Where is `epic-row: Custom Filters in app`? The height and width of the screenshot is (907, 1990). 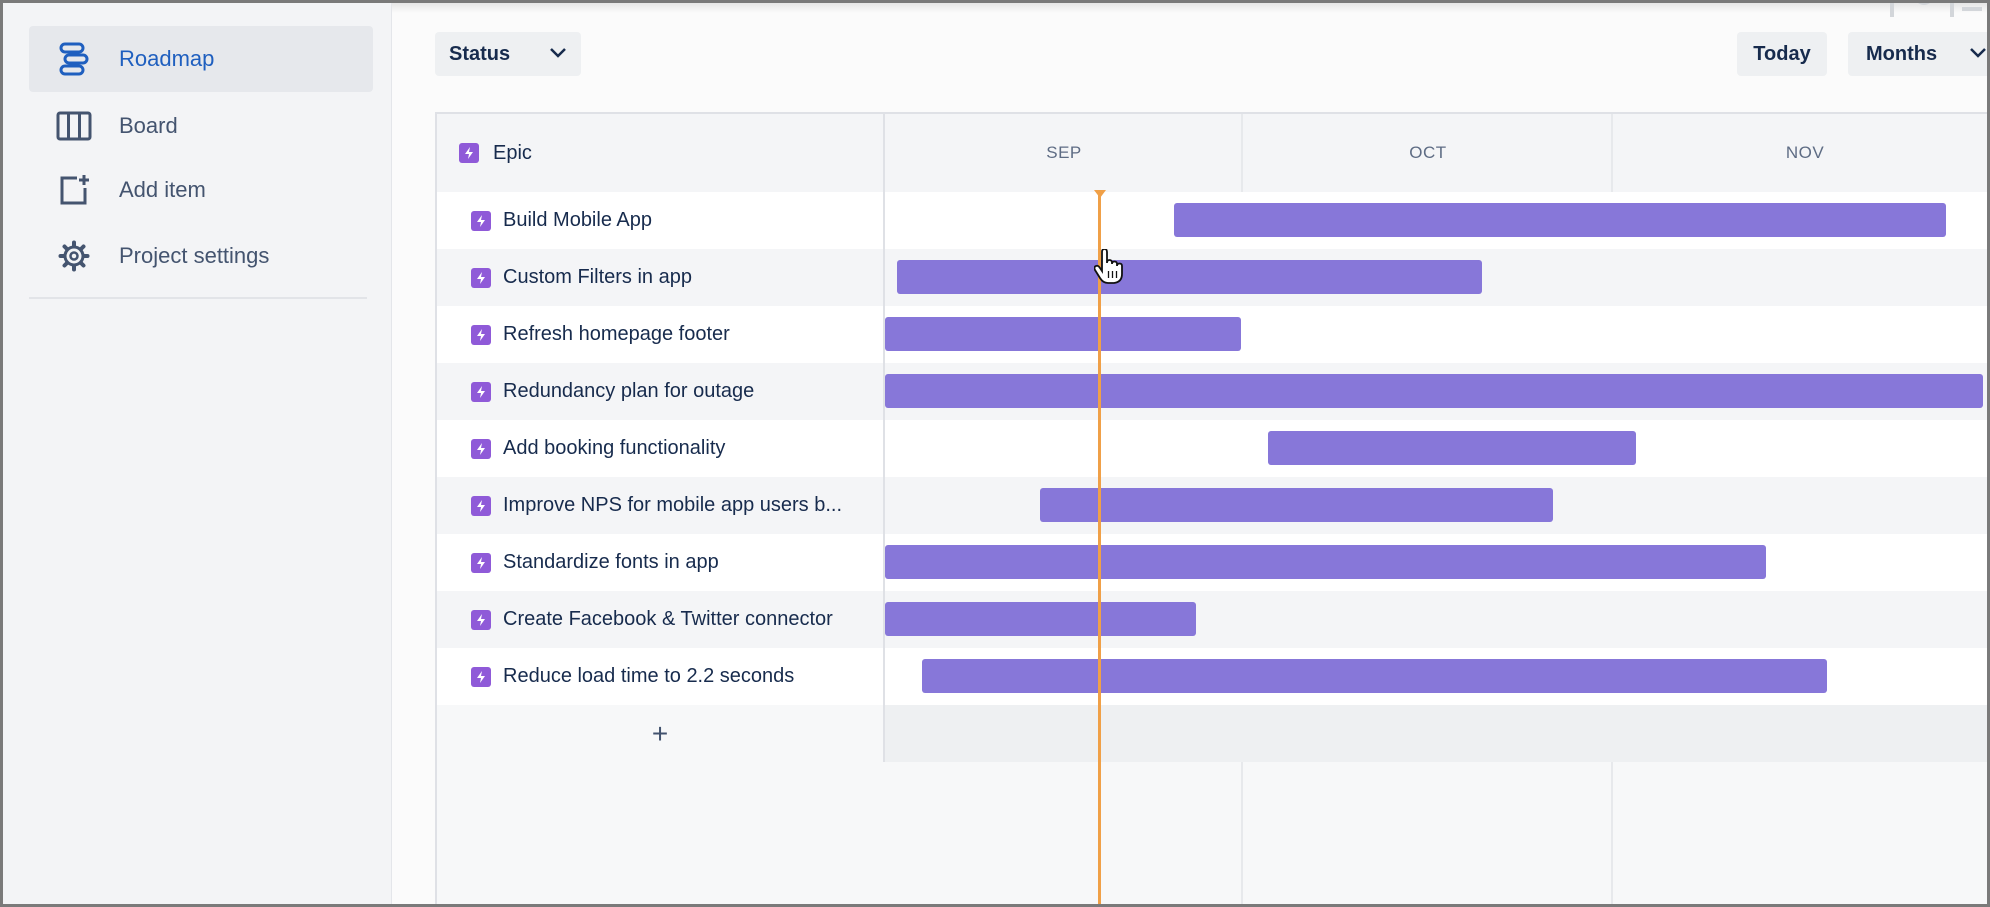 epic-row: Custom Filters in app is located at coordinates (1212, 277).